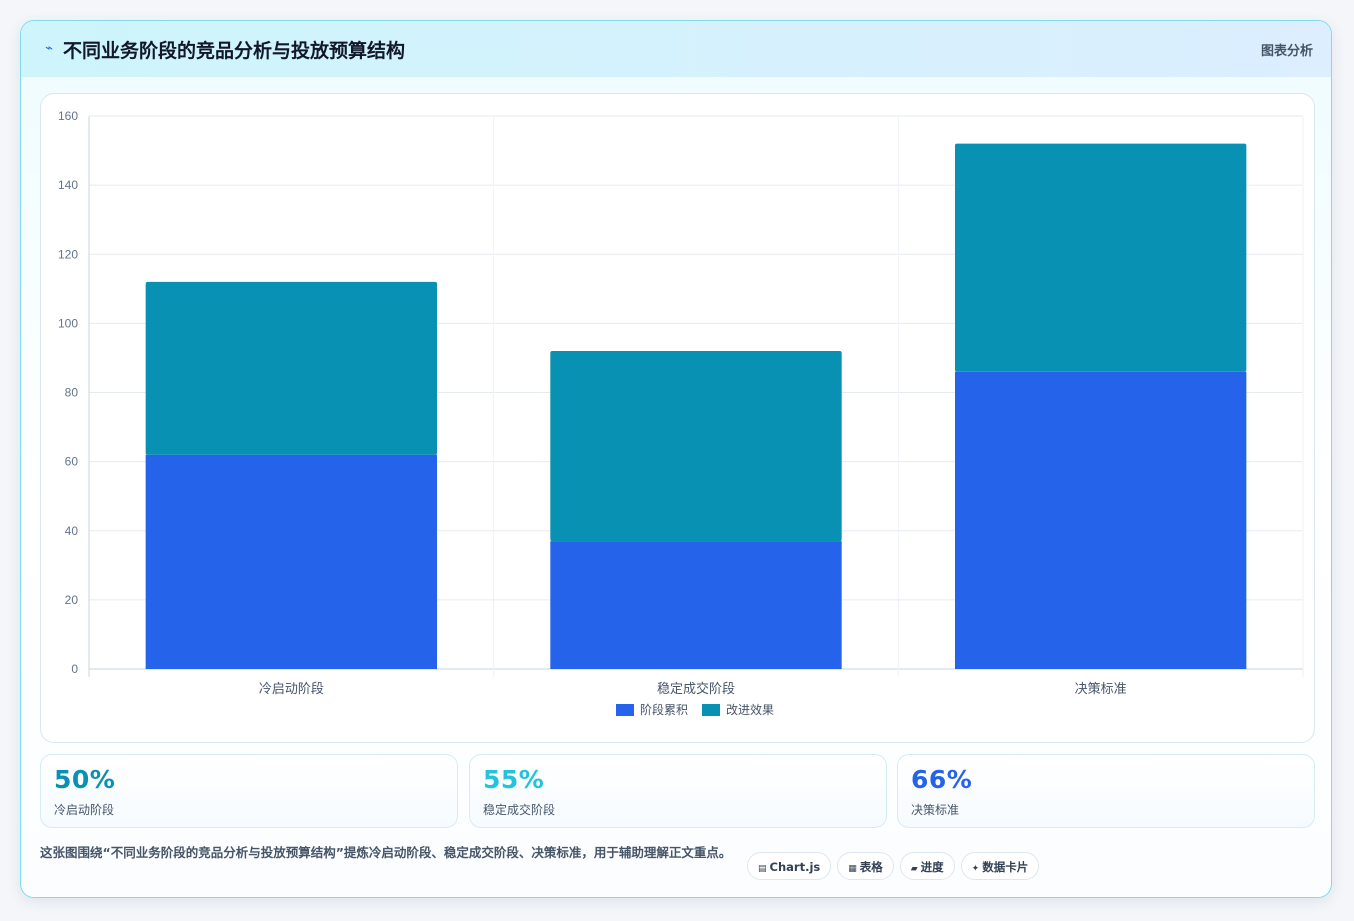 This screenshot has width=1354, height=921. Describe the element at coordinates (72, 600) in the screenshot. I see `y-tick-label: 20` at that location.